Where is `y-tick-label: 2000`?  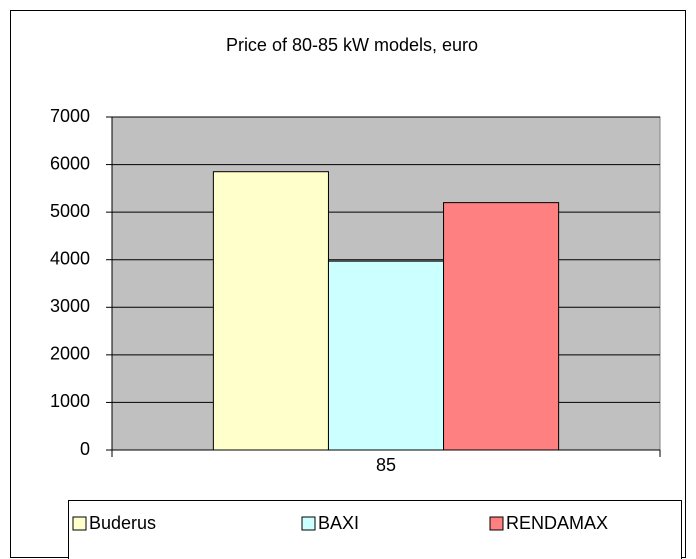 y-tick-label: 2000 is located at coordinates (70, 354).